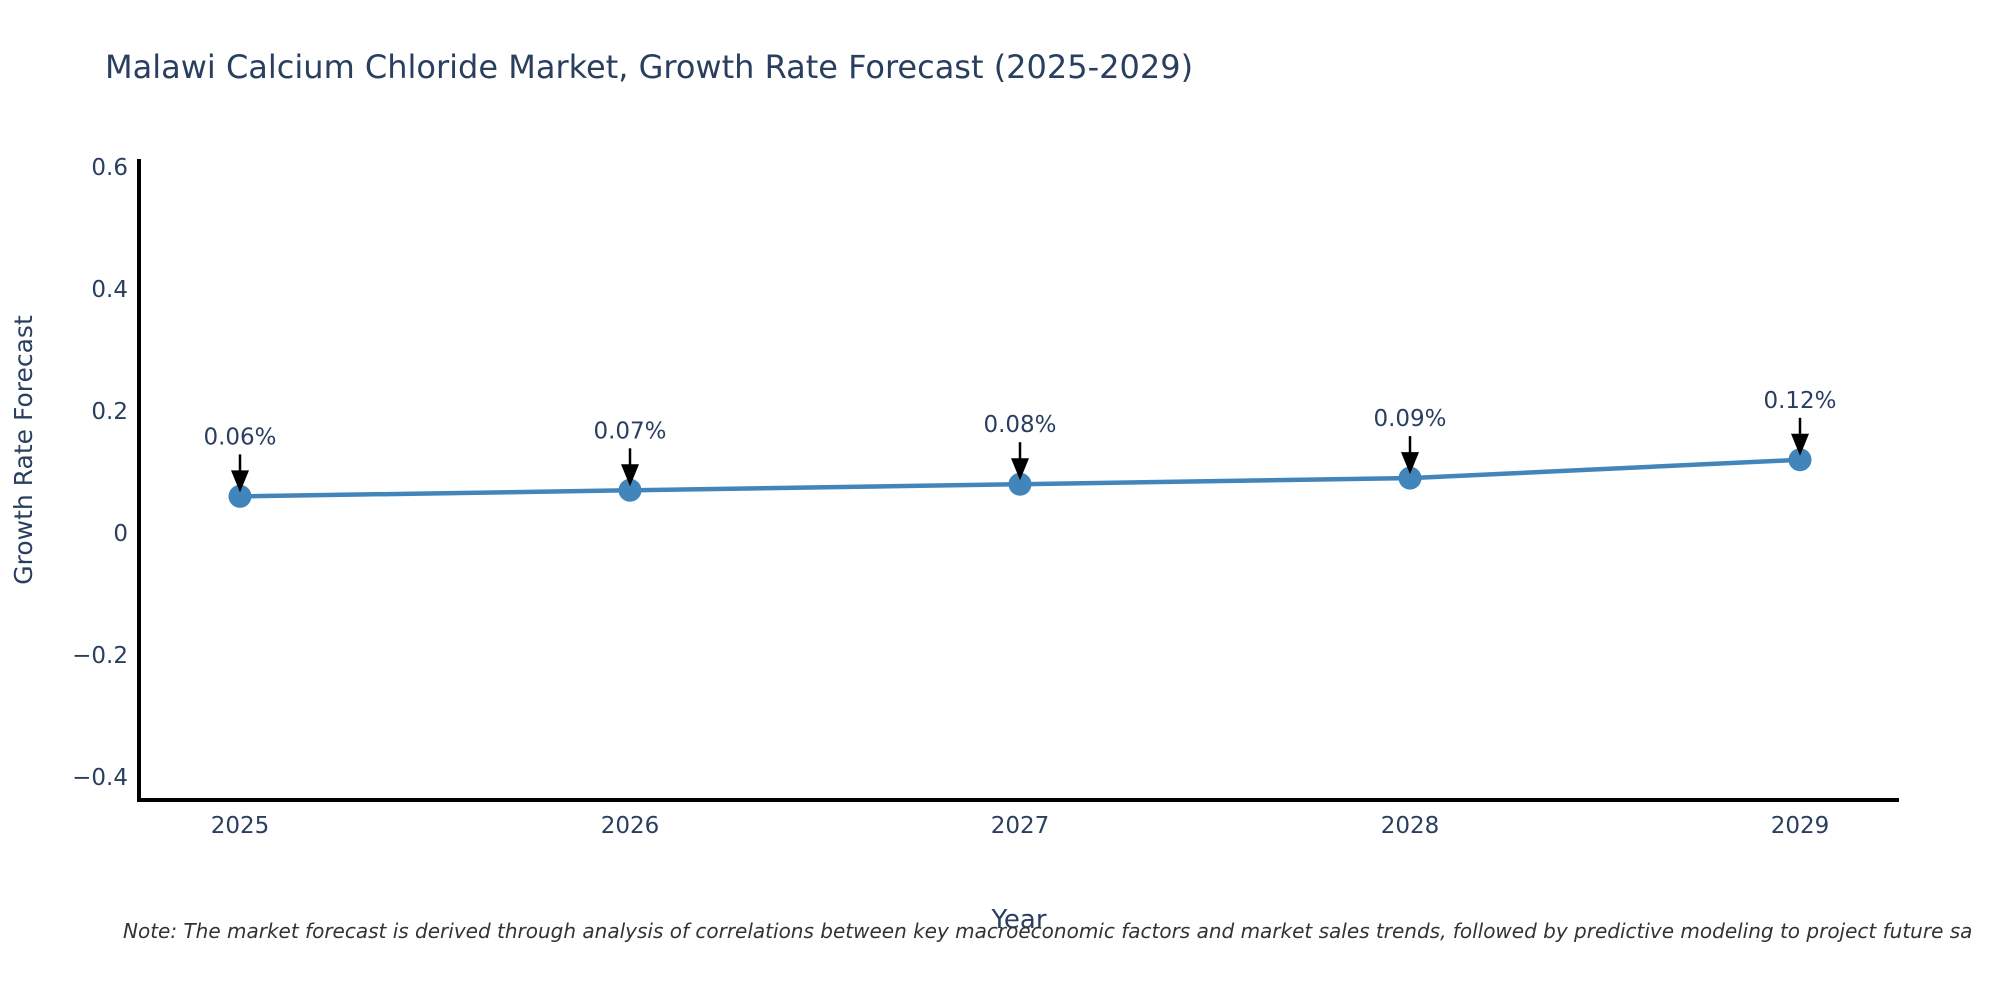 The height and width of the screenshot is (1000, 2000). I want to click on point-value-label: 0.12%, so click(1799, 401).